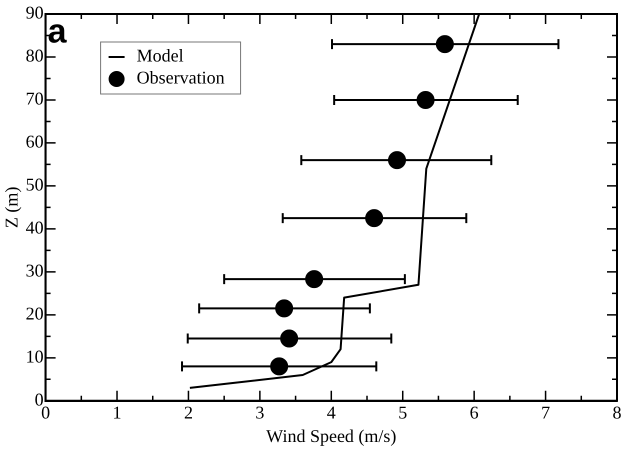 The height and width of the screenshot is (450, 629). Describe the element at coordinates (474, 412) in the screenshot. I see `x-tick-label: 6` at that location.